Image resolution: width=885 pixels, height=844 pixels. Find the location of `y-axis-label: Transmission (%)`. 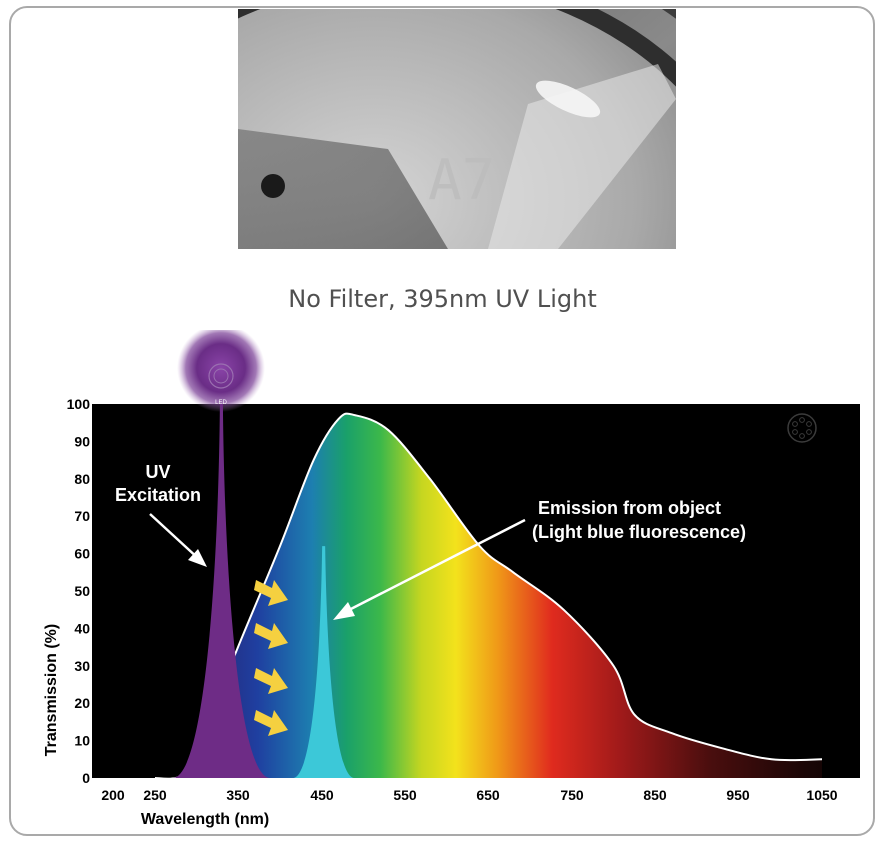

y-axis-label: Transmission (%) is located at coordinates (51, 690).